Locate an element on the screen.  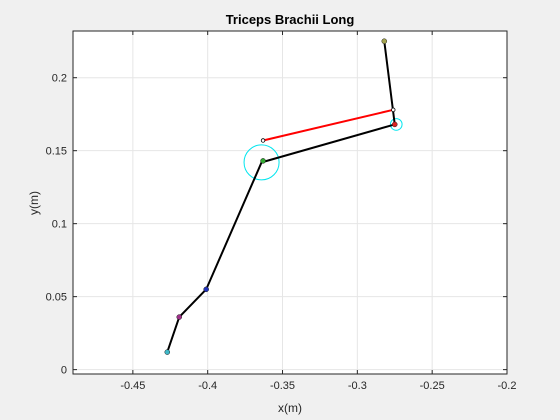
x-tick-label: -0.25 is located at coordinates (432, 386).